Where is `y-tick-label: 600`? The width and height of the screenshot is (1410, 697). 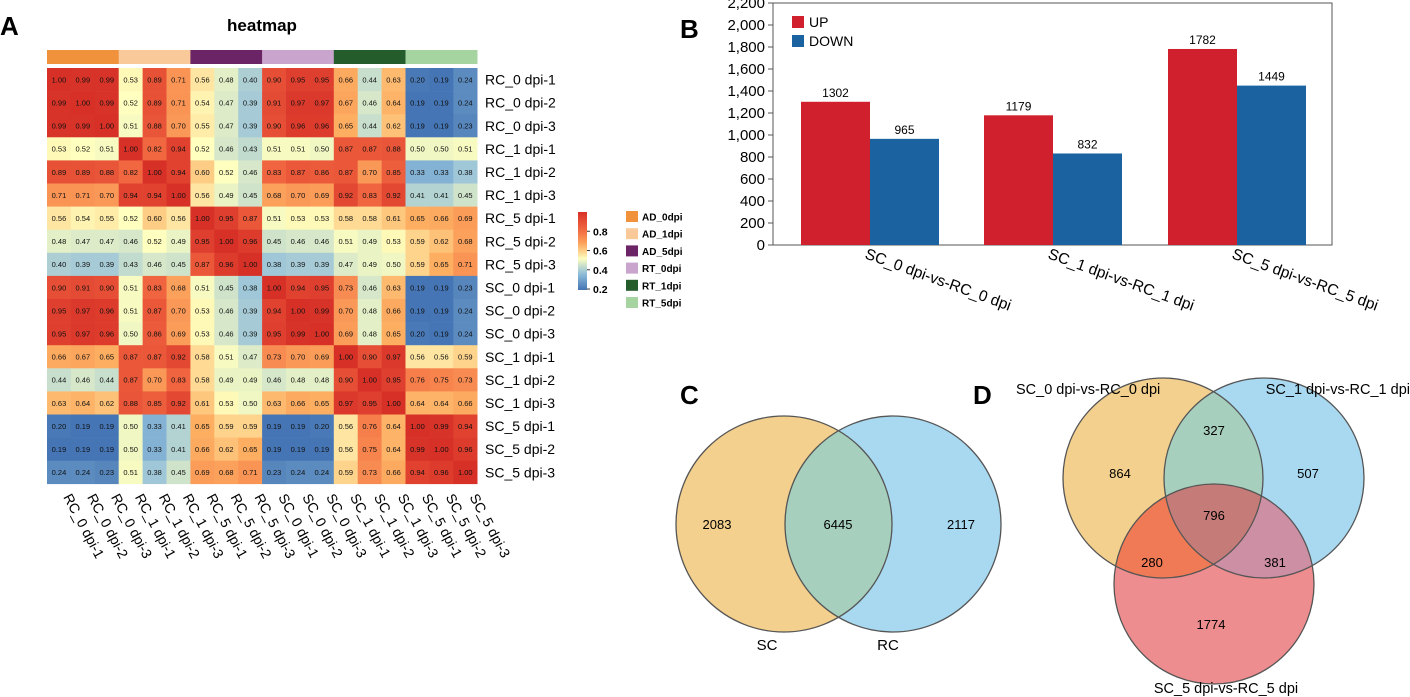
y-tick-label: 600 is located at coordinates (752, 179).